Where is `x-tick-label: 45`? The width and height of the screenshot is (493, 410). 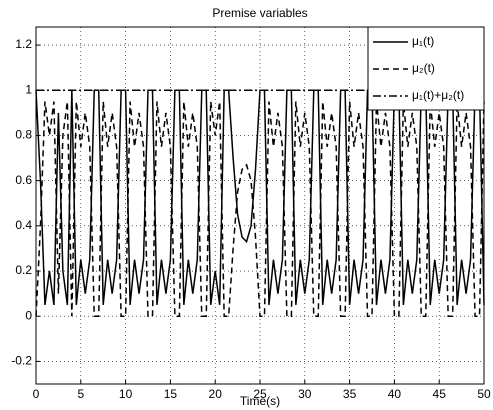 x-tick-label: 45 is located at coordinates (440, 394).